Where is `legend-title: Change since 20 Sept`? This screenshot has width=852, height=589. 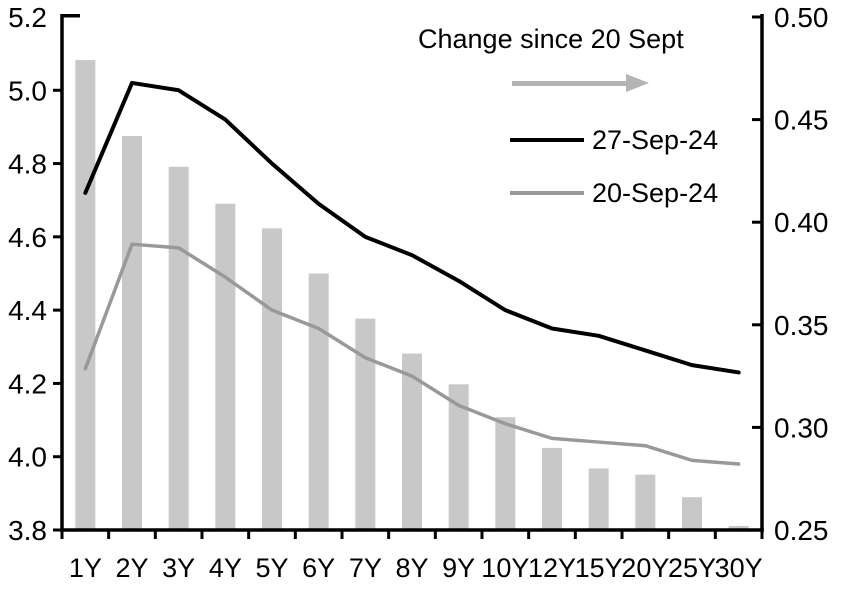 legend-title: Change since 20 Sept is located at coordinates (551, 39).